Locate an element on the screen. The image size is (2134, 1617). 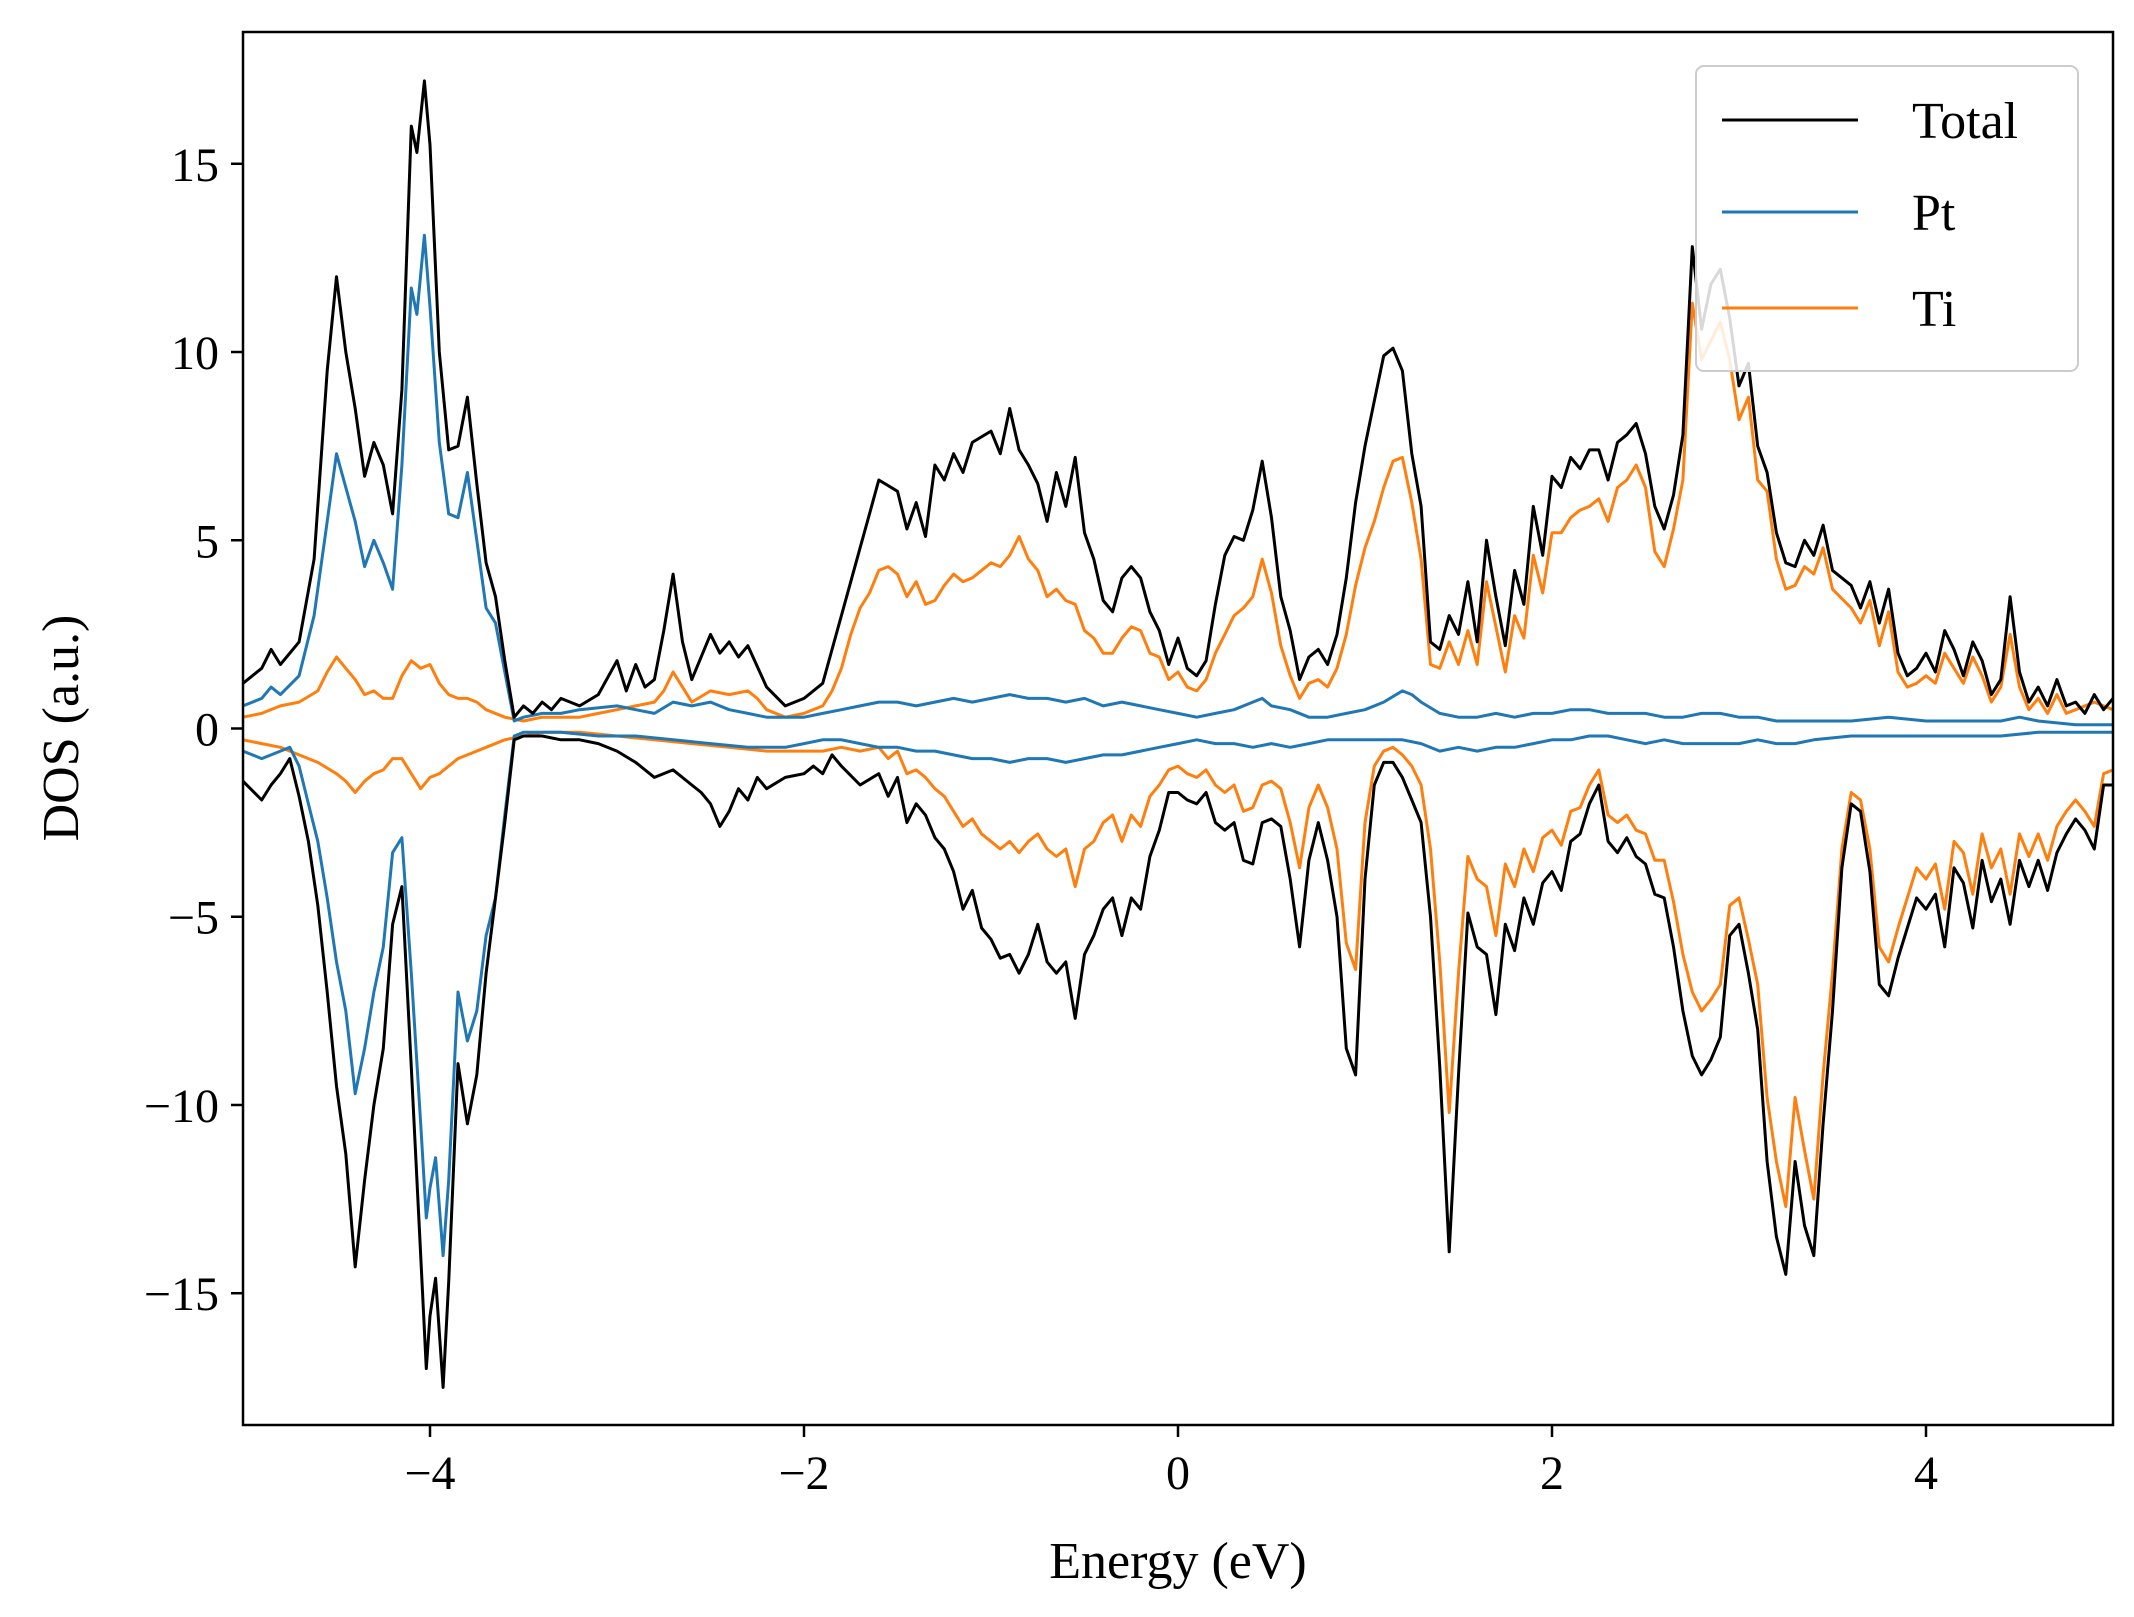
legend-label-ti: Ti is located at coordinates (1934, 309).